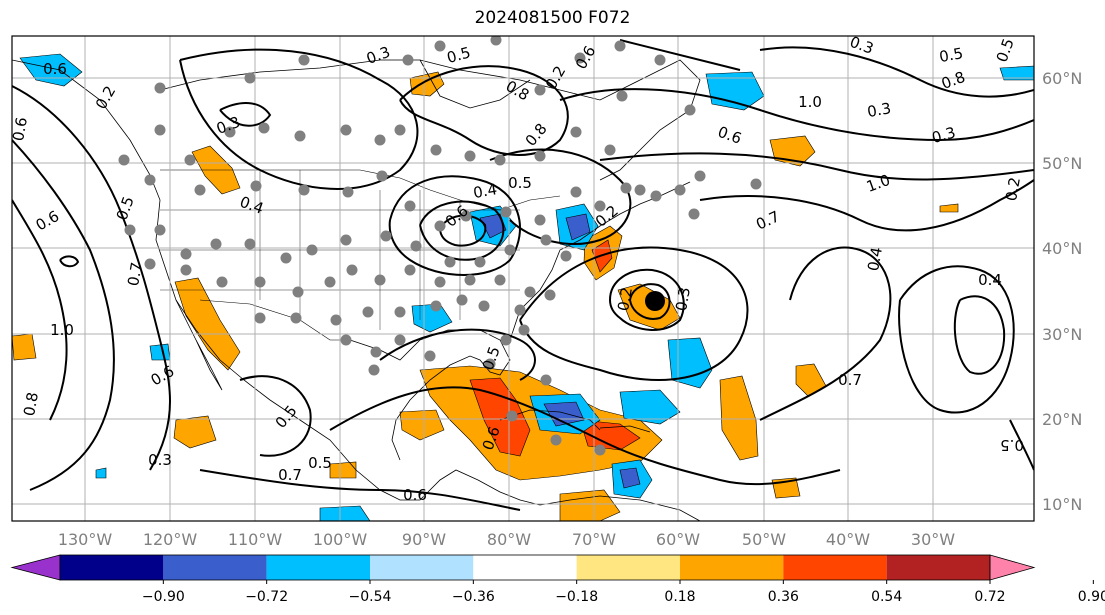  Describe the element at coordinates (266, 597) in the screenshot. I see `colorbar-tick-label: −0.72` at that location.